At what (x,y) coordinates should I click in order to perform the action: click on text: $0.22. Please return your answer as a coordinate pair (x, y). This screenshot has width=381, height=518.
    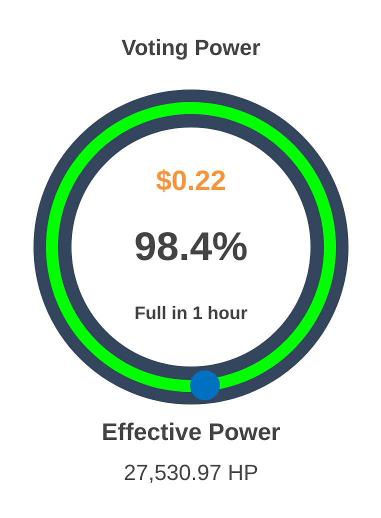
    Looking at the image, I should click on (191, 180).